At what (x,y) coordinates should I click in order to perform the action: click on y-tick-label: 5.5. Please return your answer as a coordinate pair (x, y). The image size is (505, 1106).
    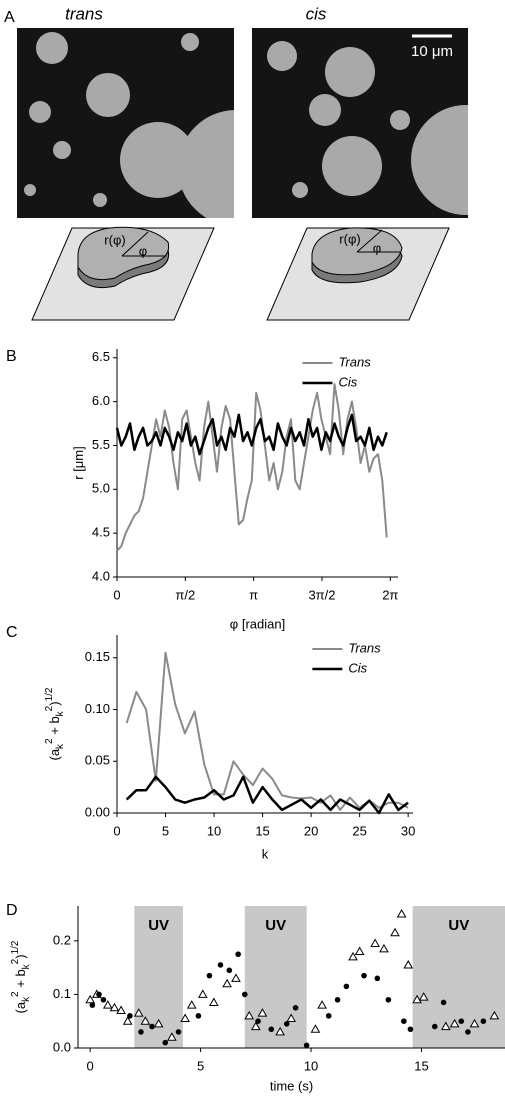
    Looking at the image, I should click on (101, 444).